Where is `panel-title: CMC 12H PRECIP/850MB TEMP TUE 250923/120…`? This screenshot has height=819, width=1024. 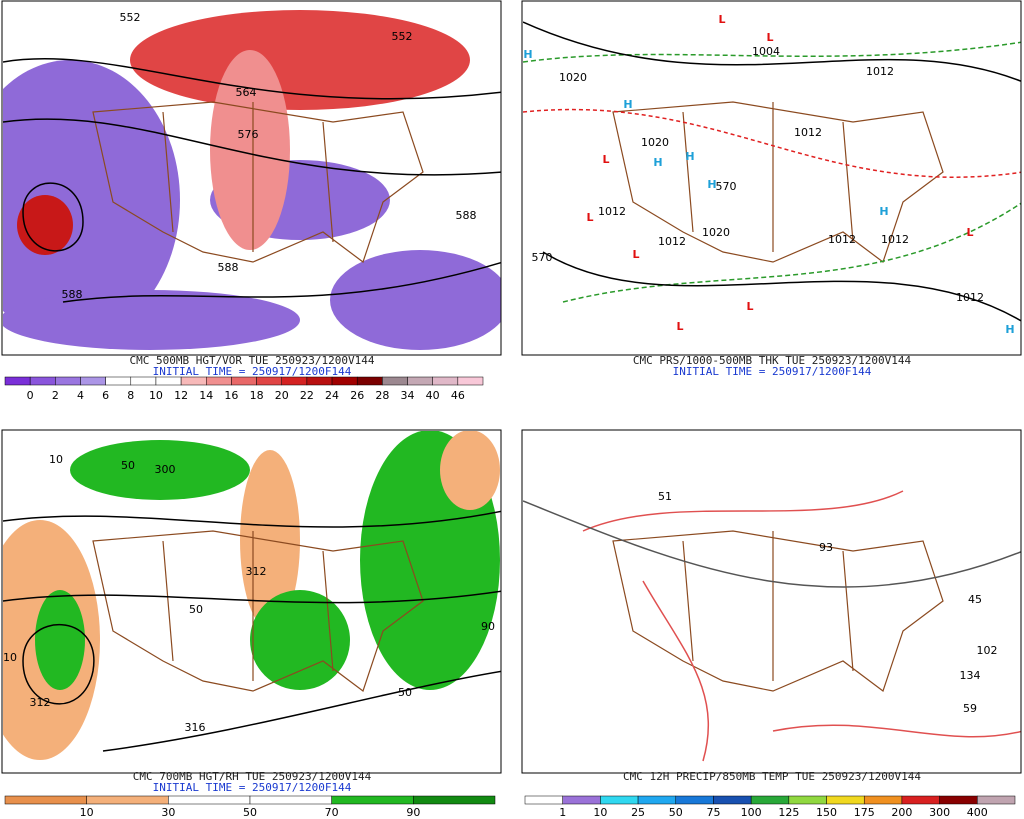 panel-title: CMC 12H PRECIP/850MB TEMP TUE 250923/120… is located at coordinates (772, 776).